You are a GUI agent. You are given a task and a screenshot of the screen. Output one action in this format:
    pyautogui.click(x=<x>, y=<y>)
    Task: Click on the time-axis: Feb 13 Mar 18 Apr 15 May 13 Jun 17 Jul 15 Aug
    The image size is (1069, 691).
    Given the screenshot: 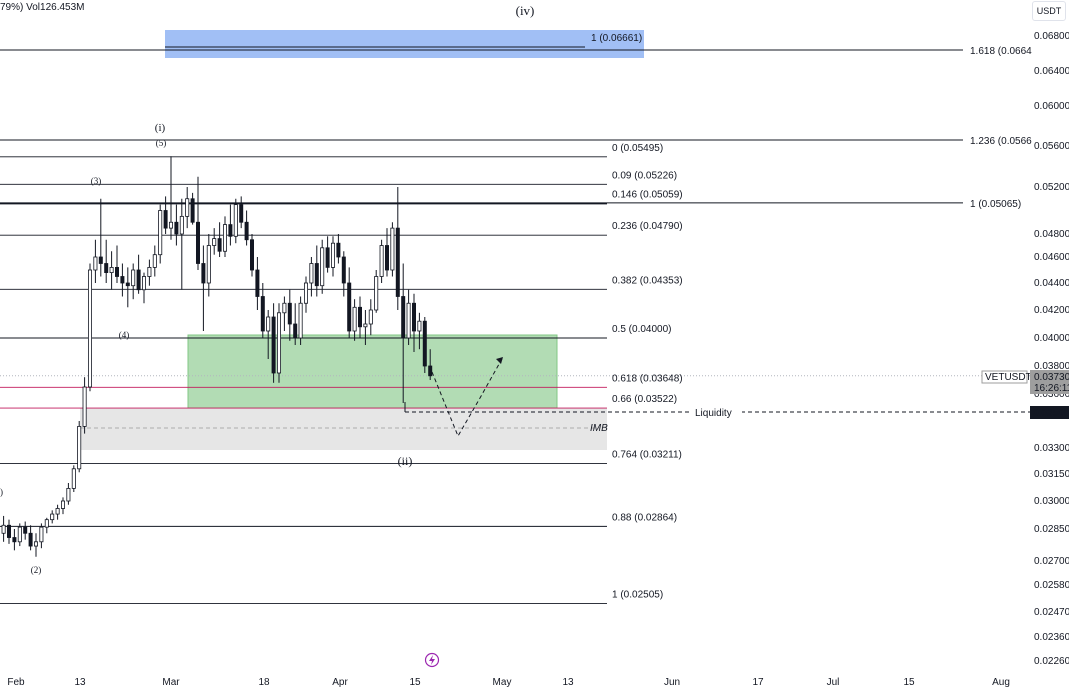 What is the action you would take?
    pyautogui.click(x=508, y=682)
    